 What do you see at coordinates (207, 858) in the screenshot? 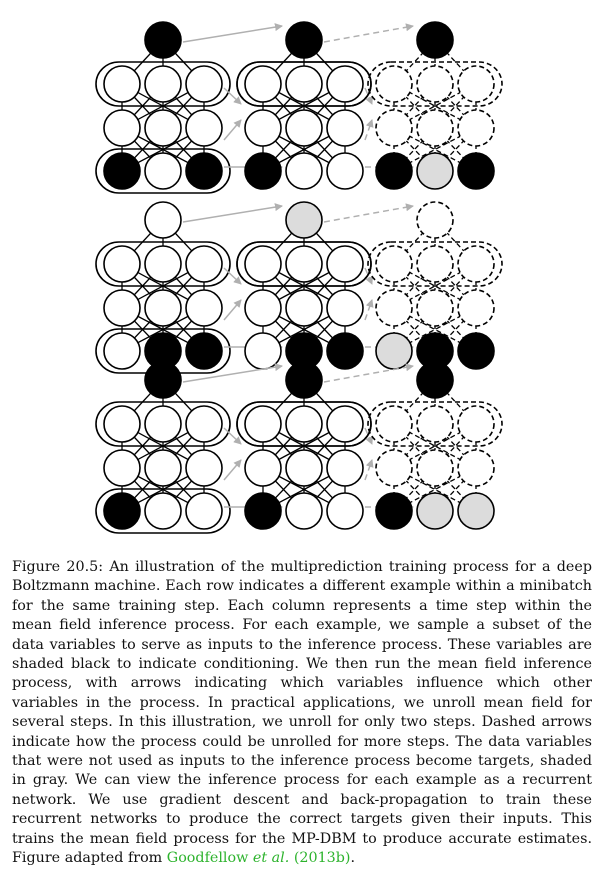
I see `citation-author: Goodfellow` at bounding box center [207, 858].